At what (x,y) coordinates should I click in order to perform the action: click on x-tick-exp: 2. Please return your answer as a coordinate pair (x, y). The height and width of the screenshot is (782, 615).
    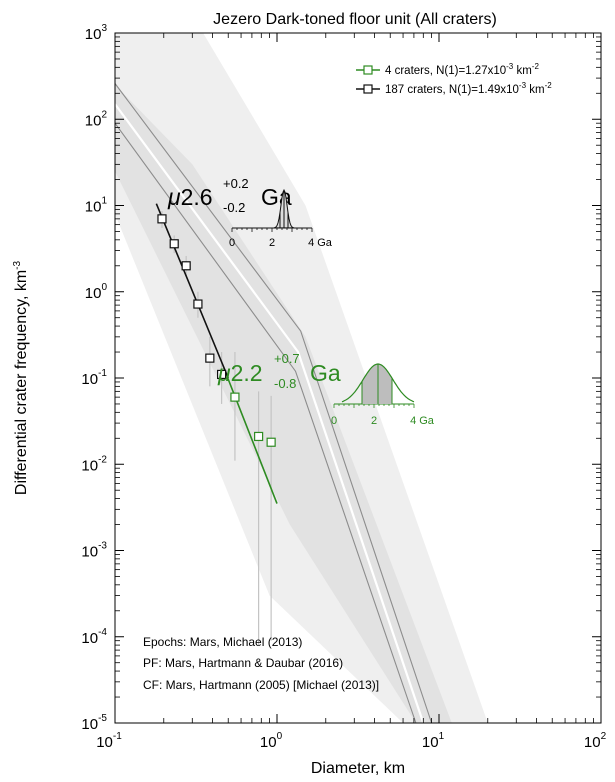
    Looking at the image, I should click on (604, 736).